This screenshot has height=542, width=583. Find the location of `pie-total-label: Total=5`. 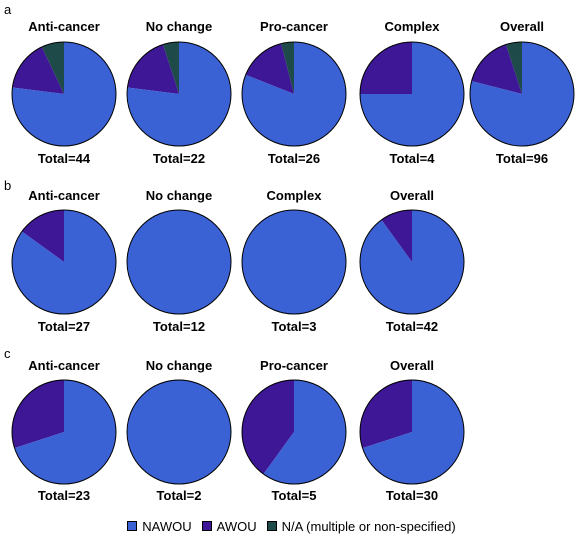

pie-total-label: Total=5 is located at coordinates (294, 495).